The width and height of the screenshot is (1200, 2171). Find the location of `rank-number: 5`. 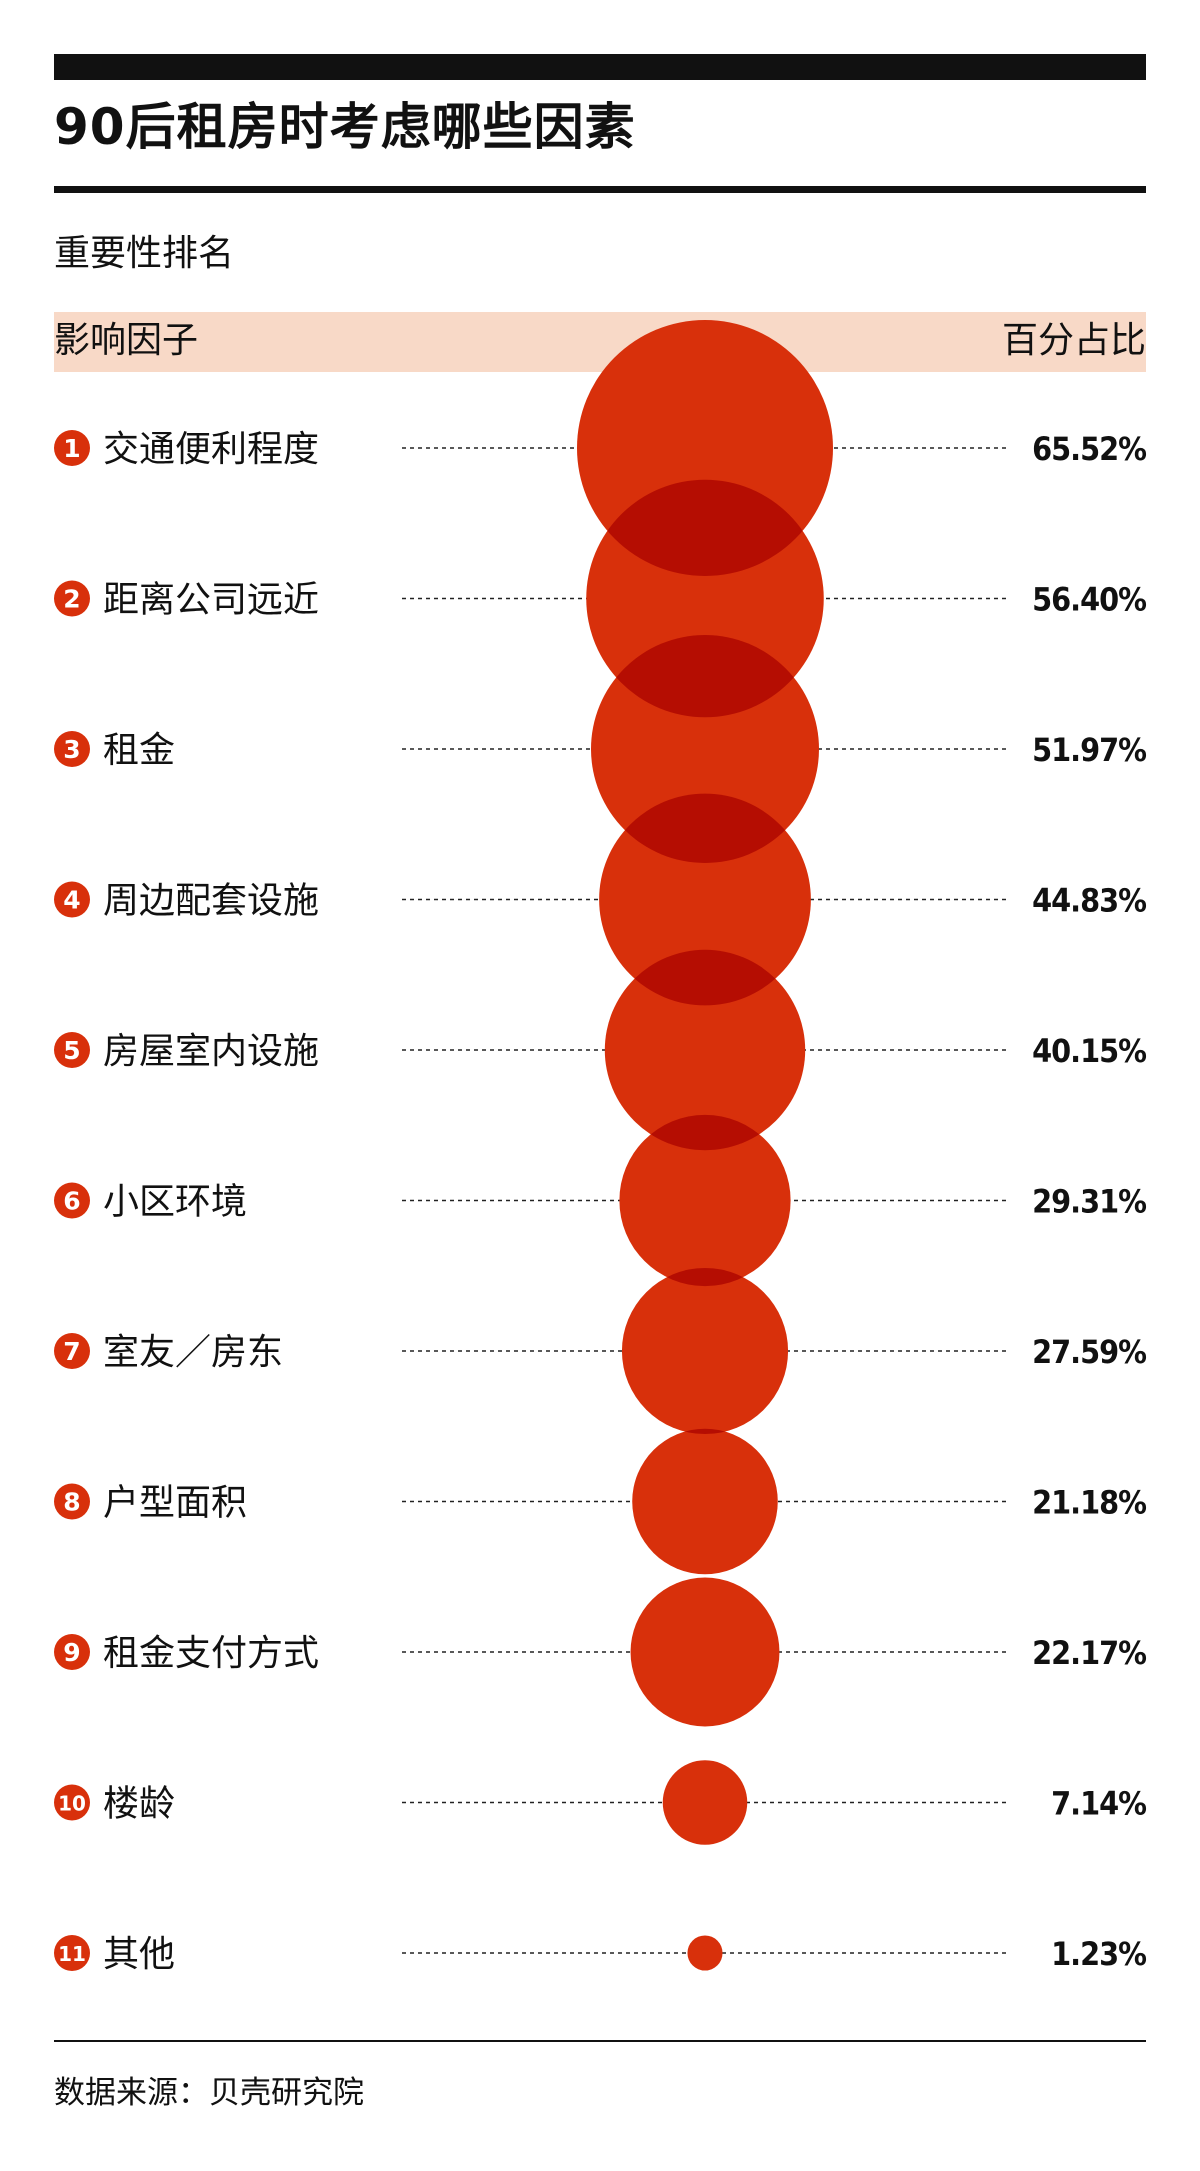

rank-number: 5 is located at coordinates (71, 1050).